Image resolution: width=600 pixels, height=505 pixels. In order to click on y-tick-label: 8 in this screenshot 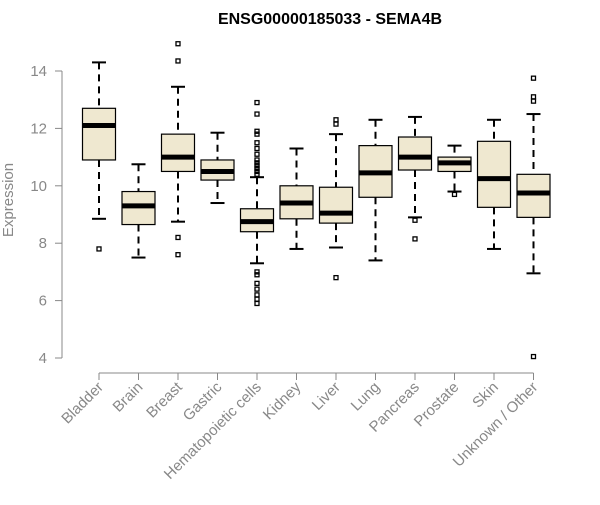, I will do `click(43, 243)`.